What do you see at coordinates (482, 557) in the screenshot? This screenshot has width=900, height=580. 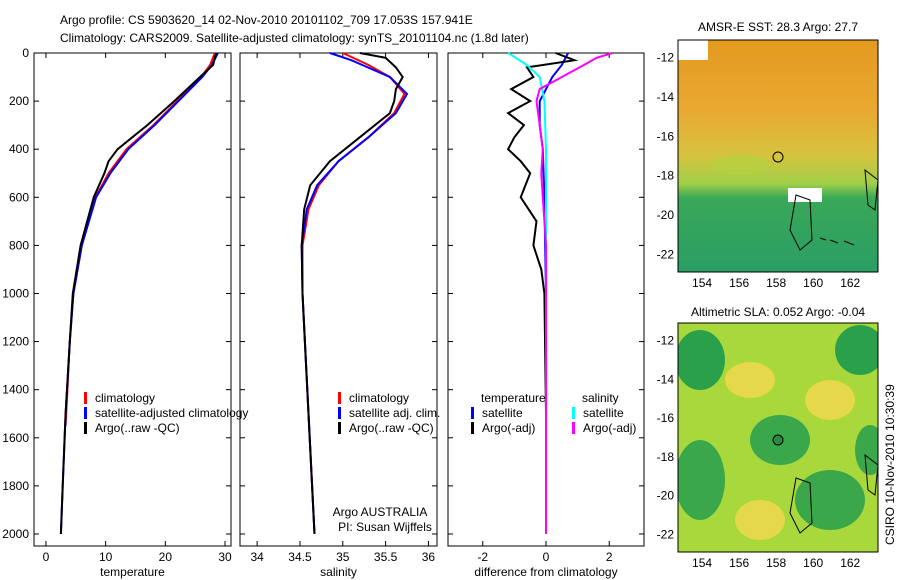 I see `x-tick-label: -2` at bounding box center [482, 557].